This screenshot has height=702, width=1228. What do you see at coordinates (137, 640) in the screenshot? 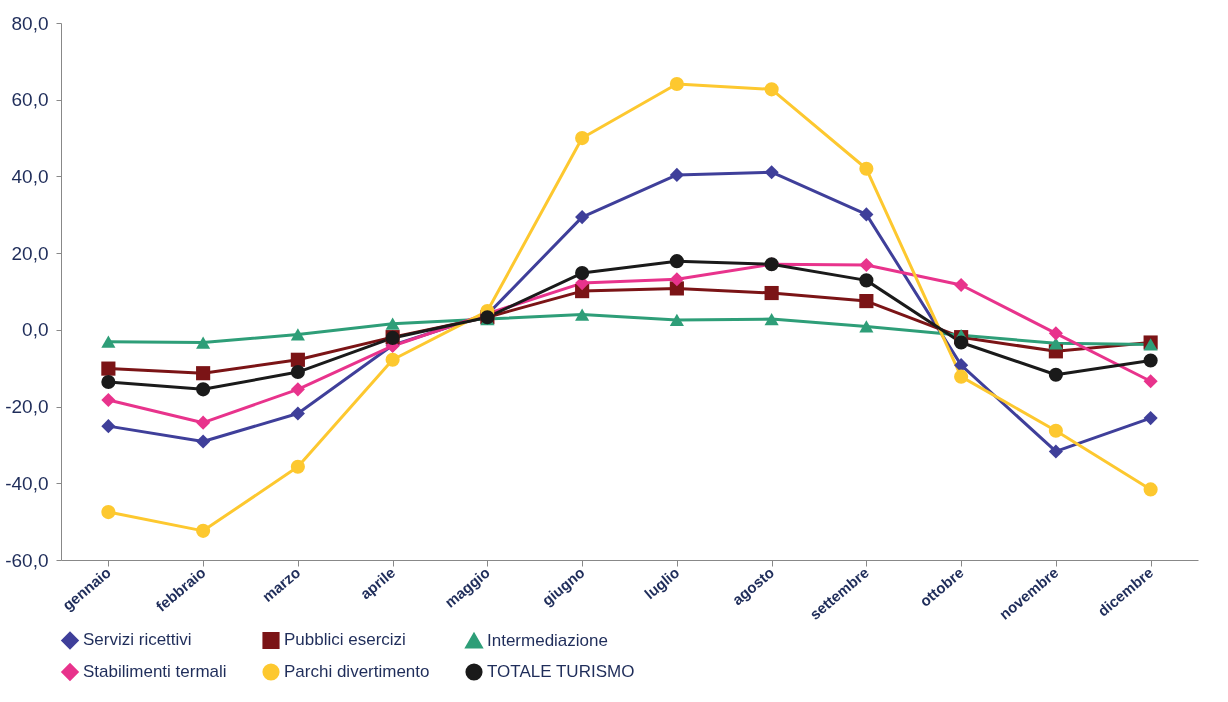
I see `legend-label: Servizi ricettivi` at bounding box center [137, 640].